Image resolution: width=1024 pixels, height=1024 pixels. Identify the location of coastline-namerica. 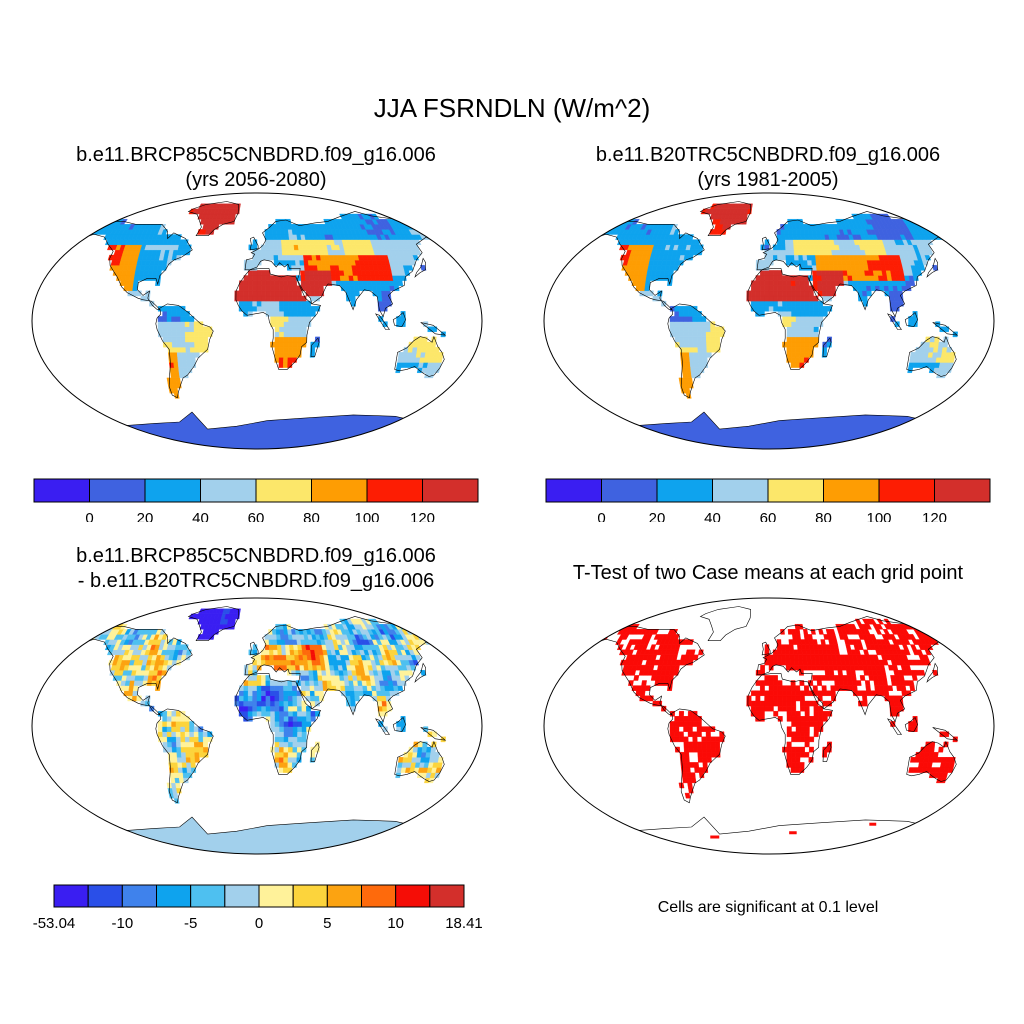
(133, 264).